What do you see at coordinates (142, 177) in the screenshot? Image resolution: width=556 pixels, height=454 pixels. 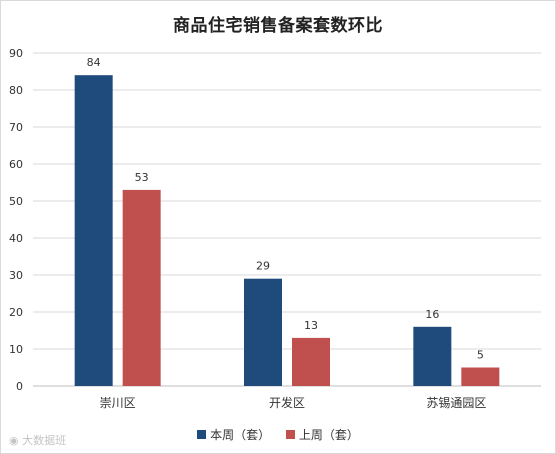 I see `data-label: 53` at bounding box center [142, 177].